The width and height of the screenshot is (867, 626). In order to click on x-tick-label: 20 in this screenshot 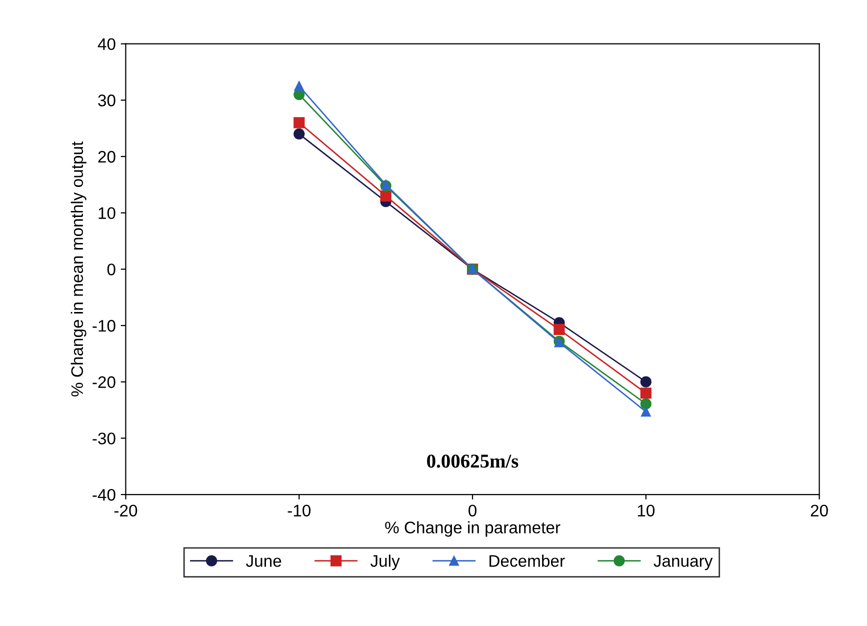, I will do `click(819, 510)`.